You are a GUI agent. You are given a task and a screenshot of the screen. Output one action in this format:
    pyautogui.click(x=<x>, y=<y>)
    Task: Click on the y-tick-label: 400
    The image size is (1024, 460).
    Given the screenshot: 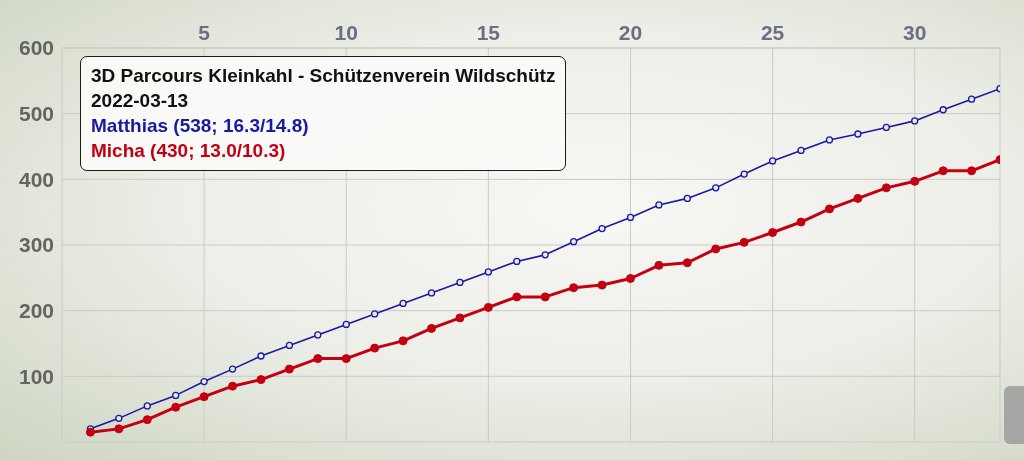 What is the action you would take?
    pyautogui.click(x=36, y=179)
    